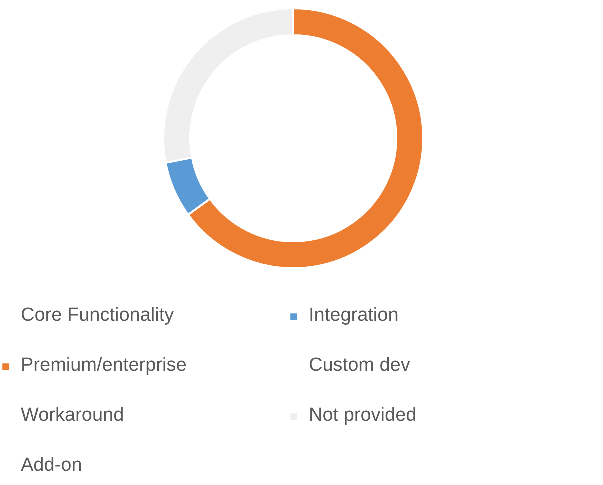 This screenshot has width=603, height=485. What do you see at coordinates (104, 366) in the screenshot?
I see `legend-label: Premium/enterprise` at bounding box center [104, 366].